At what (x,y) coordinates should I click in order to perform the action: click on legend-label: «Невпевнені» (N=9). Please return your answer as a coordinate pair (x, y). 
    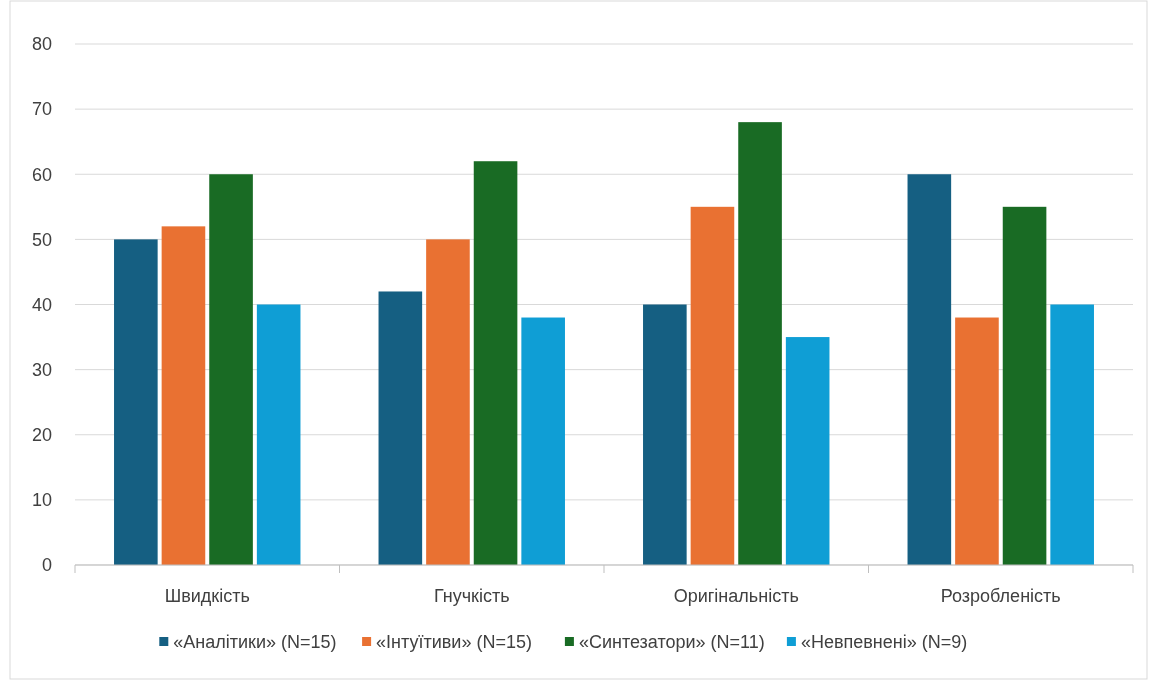
    Looking at the image, I should click on (884, 642).